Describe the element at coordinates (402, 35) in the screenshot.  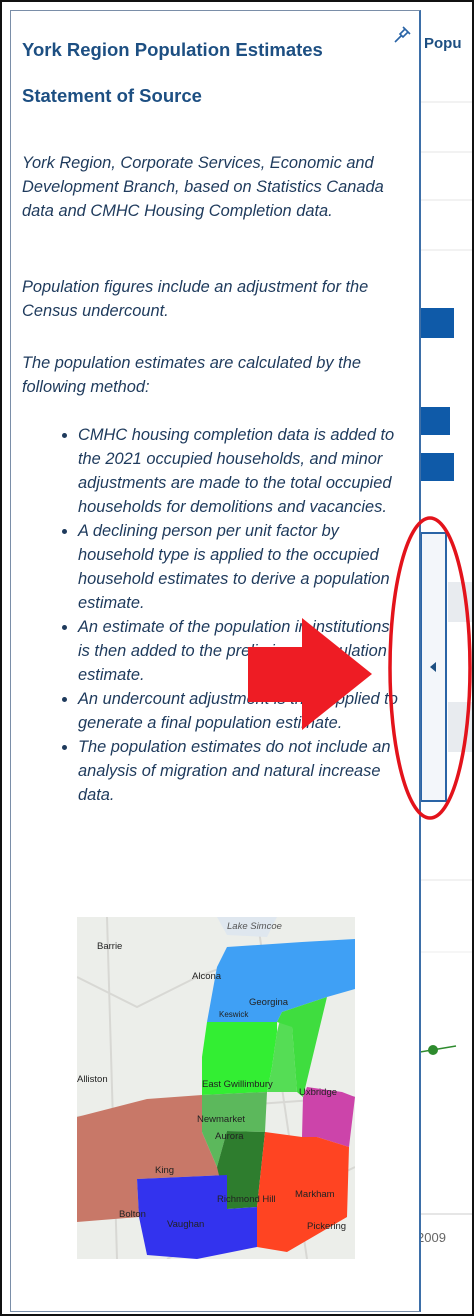
I see `pin-icon` at that location.